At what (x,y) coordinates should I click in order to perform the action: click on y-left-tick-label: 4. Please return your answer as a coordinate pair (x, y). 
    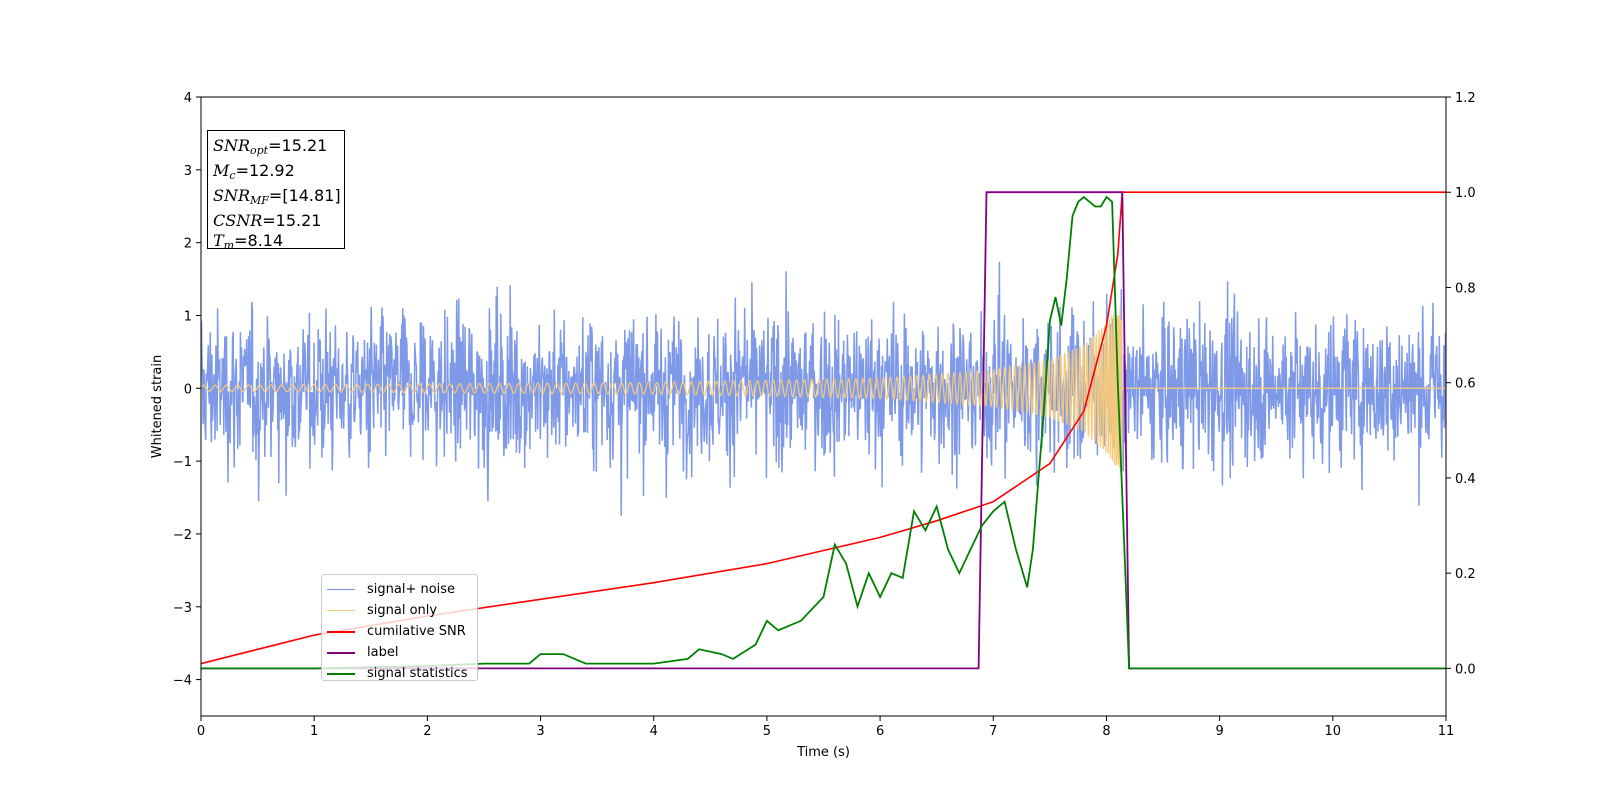
    Looking at the image, I should click on (188, 98).